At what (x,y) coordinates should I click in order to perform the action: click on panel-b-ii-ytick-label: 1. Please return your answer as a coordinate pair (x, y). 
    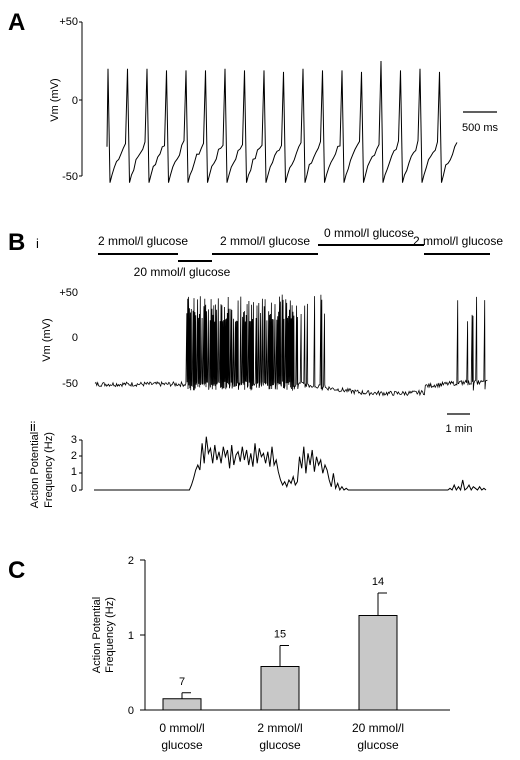
    Looking at the image, I should click on (74, 472).